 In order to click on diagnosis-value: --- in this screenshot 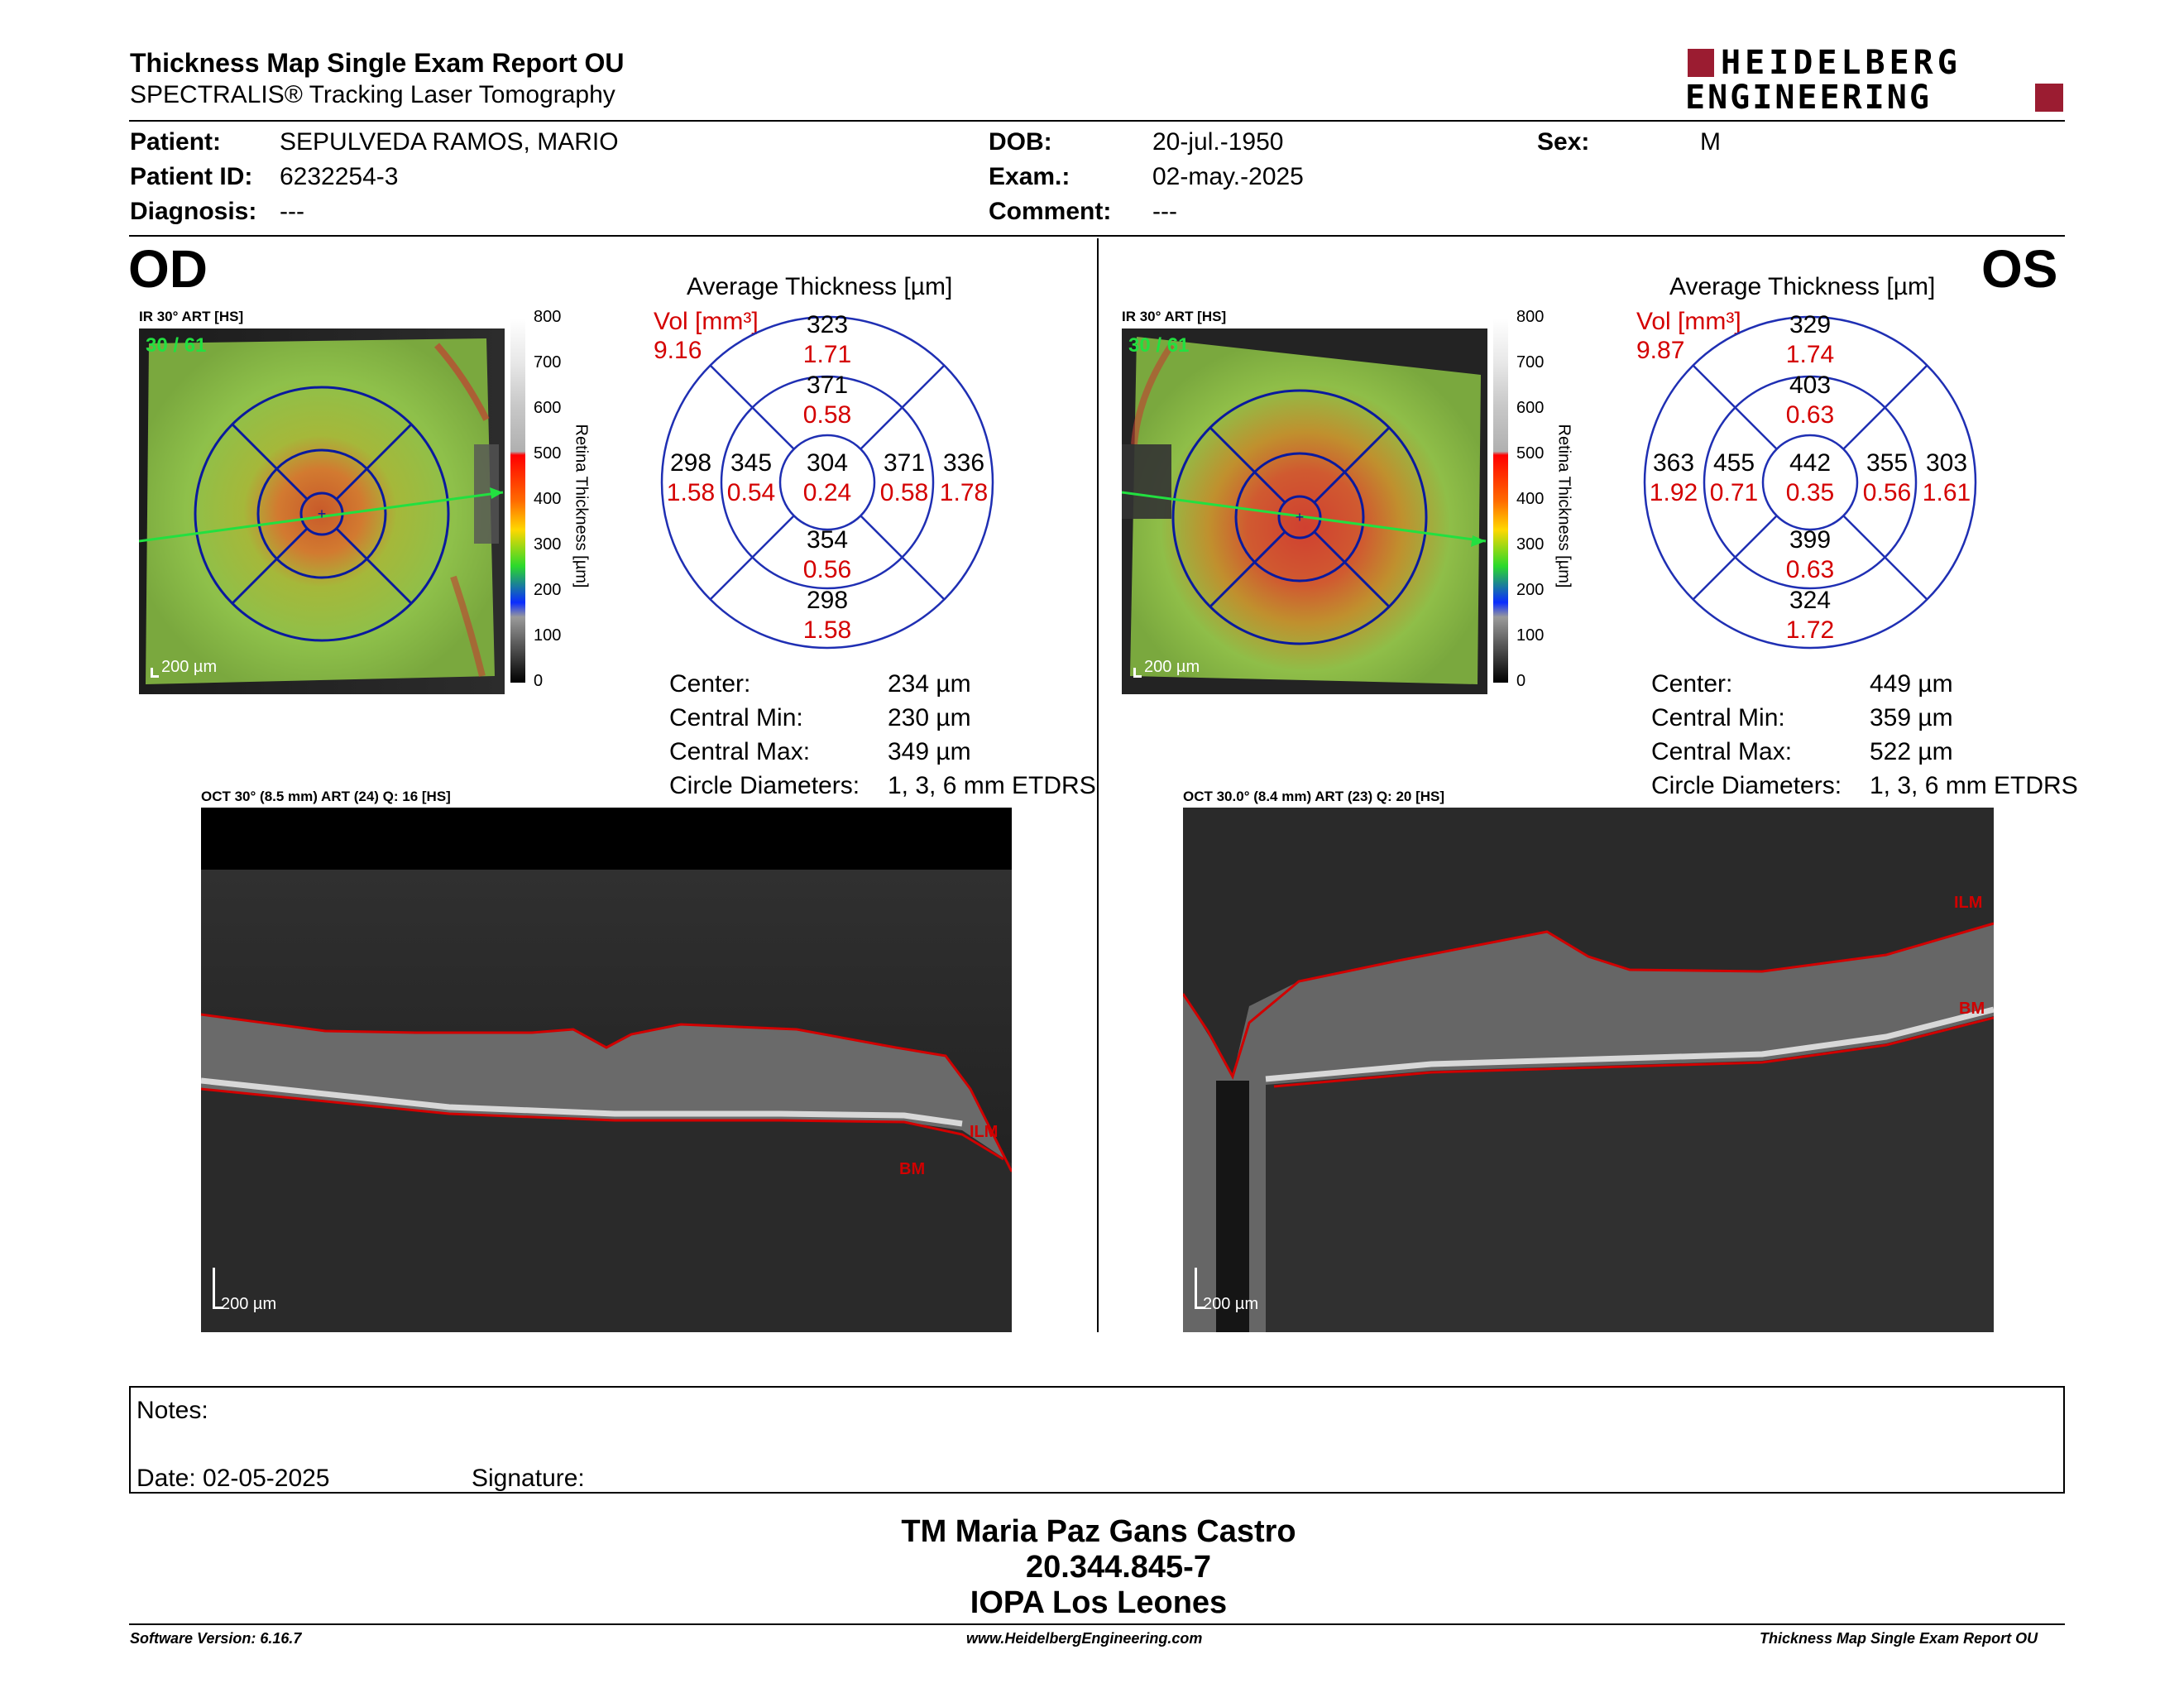, I will do `click(292, 211)`.